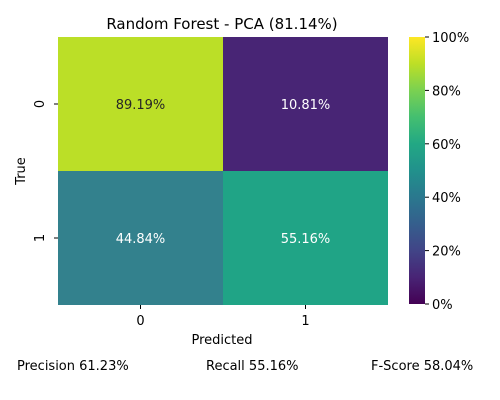 The height and width of the screenshot is (400, 500). I want to click on colorbar-tick-label: 20%, so click(446, 252).